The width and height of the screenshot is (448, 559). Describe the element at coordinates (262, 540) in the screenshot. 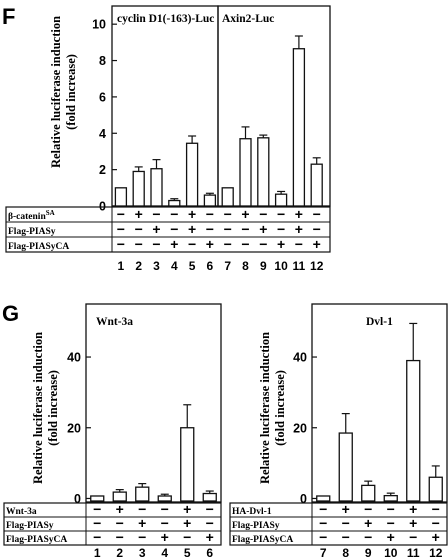

I see `row-label-flag-piasyca-right: Flag-PIASyCA` at that location.